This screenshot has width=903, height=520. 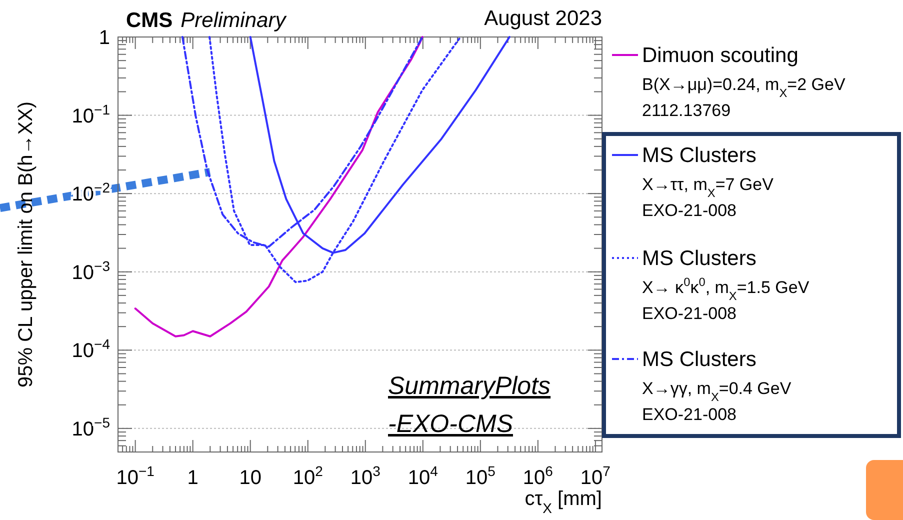 I want to click on chart-title: CMS, so click(x=149, y=20).